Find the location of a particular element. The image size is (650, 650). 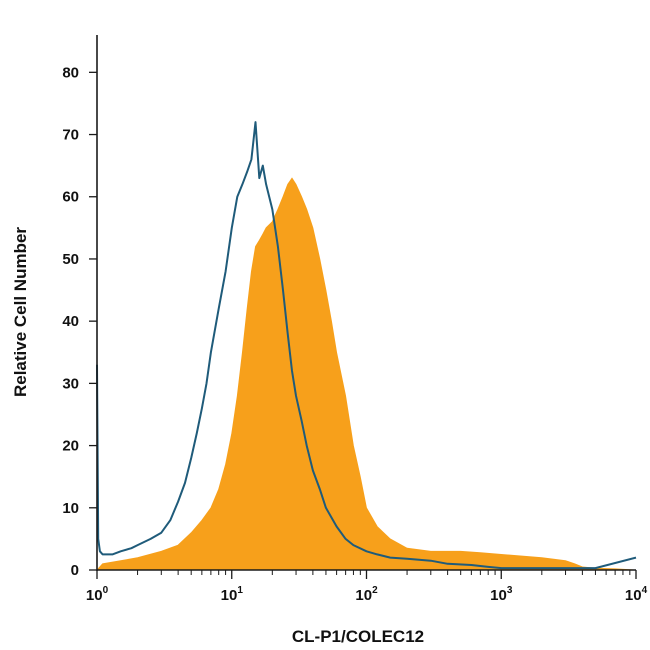

y-tick-label: 50 is located at coordinates (70, 259).